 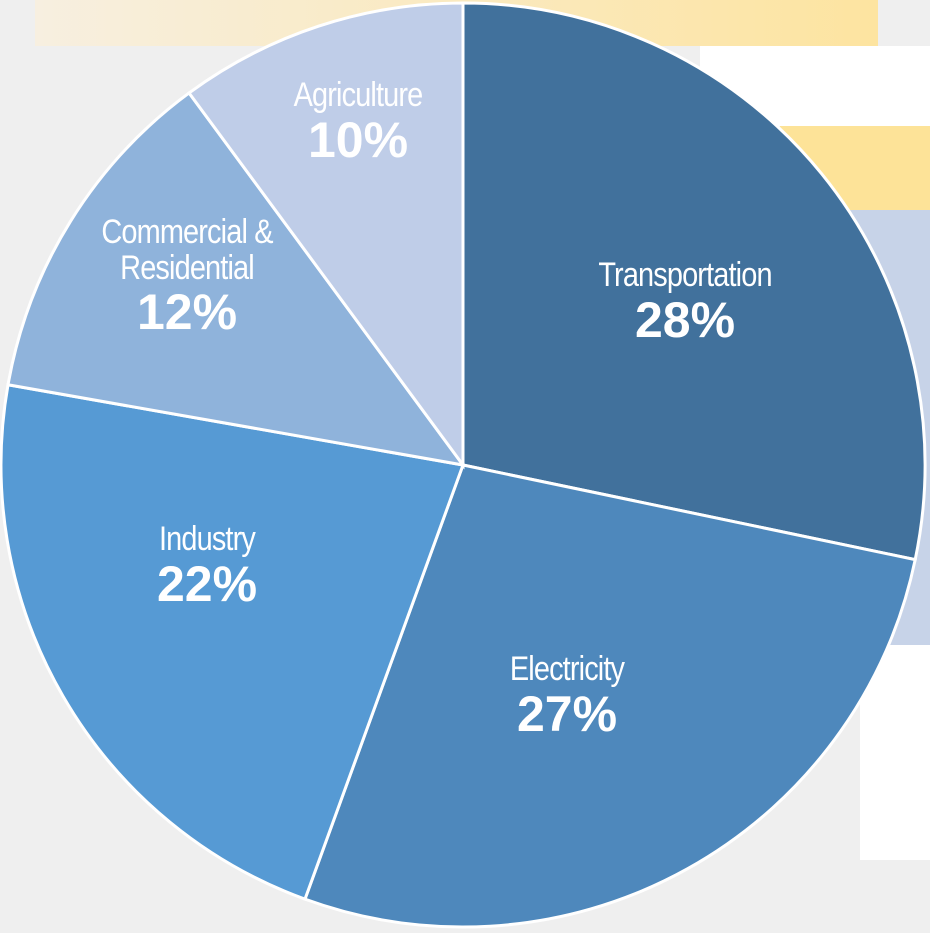 What do you see at coordinates (567, 713) in the screenshot?
I see `value-label: 27%` at bounding box center [567, 713].